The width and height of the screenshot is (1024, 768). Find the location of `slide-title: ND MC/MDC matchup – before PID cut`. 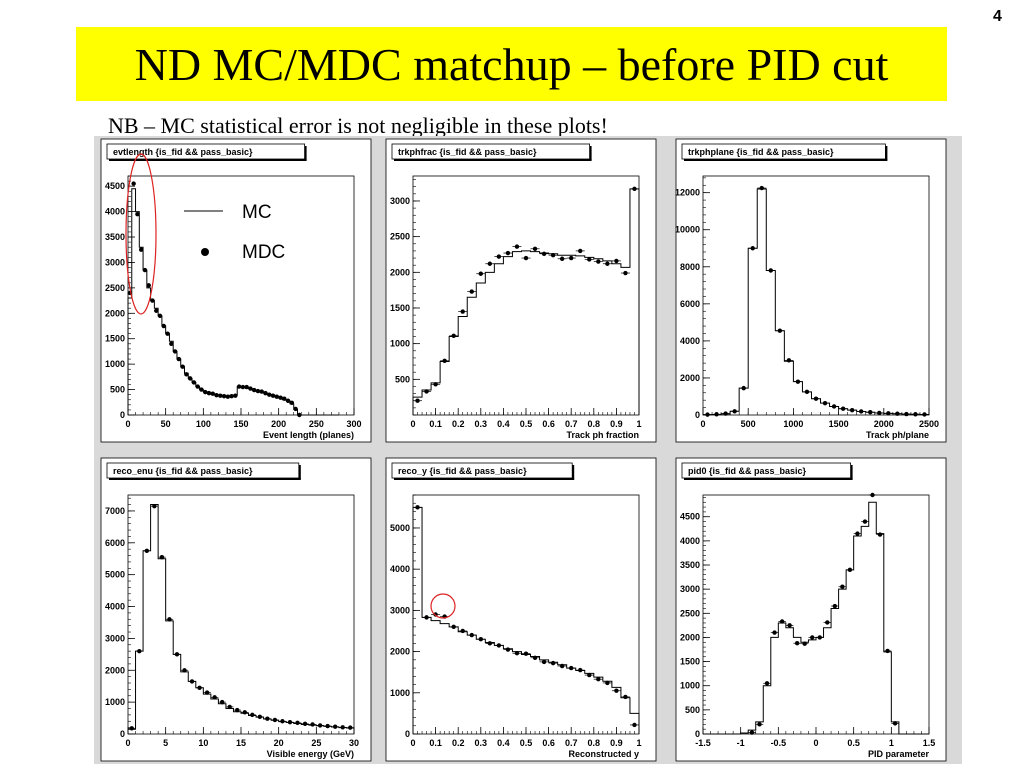

slide-title: ND MC/MDC matchup – before PID cut is located at coordinates (511, 64).